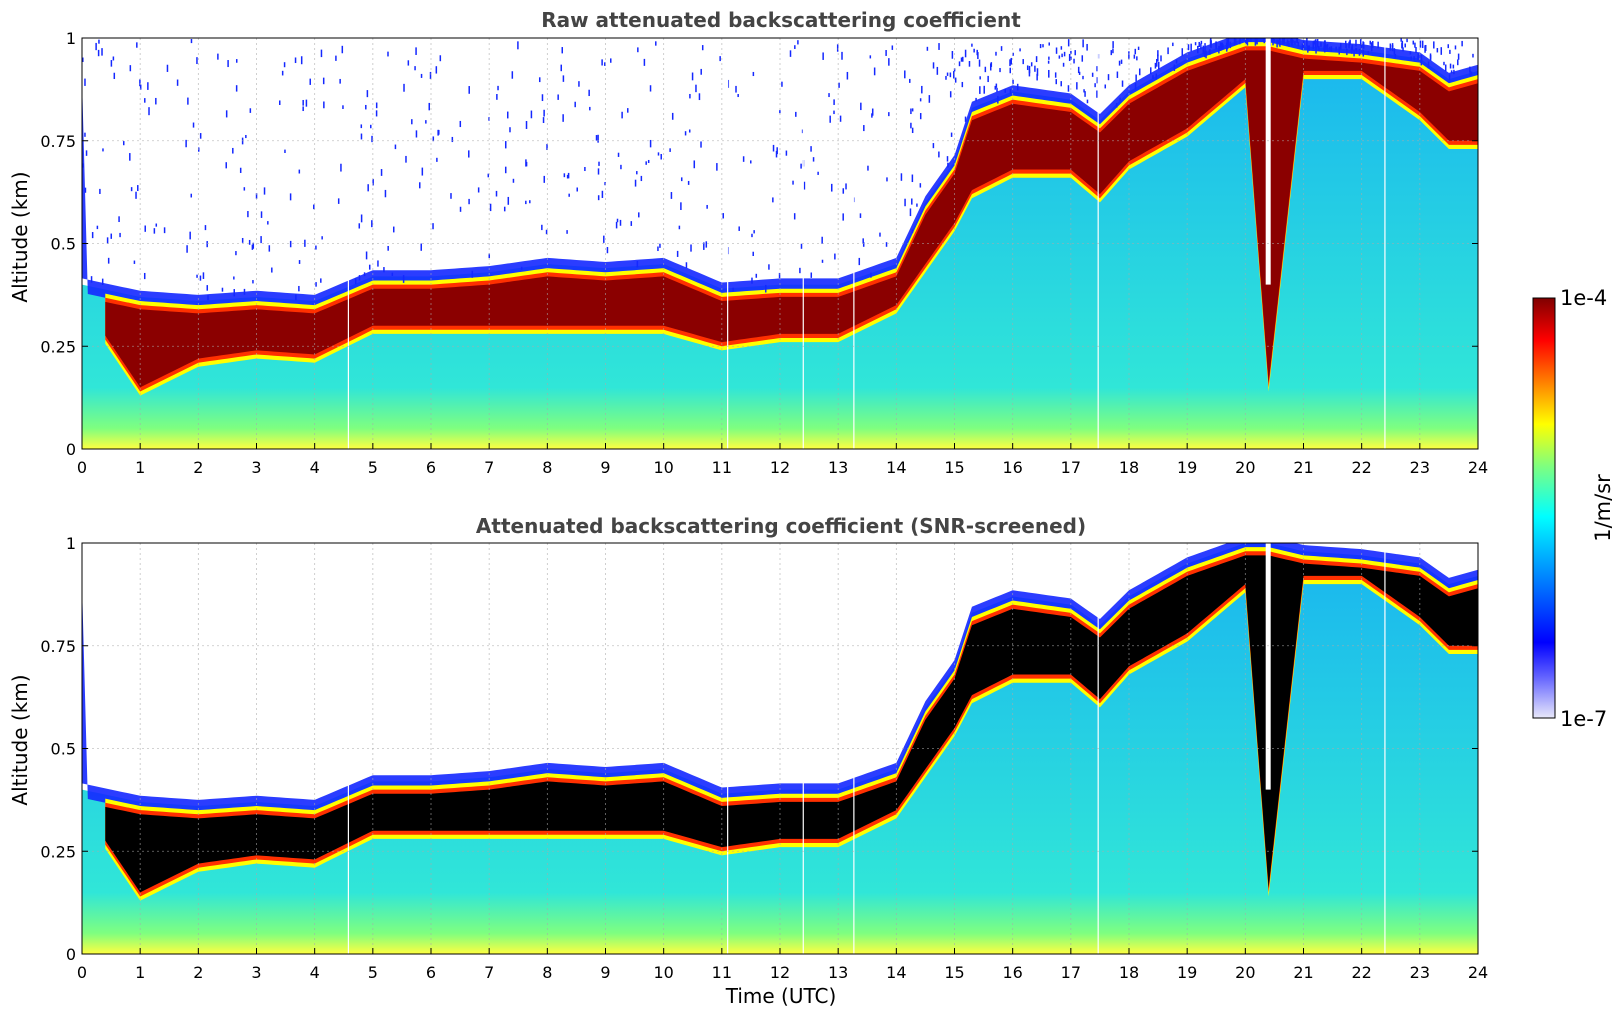 This screenshot has height=1020, width=1621. I want to click on x-tick-label: 16, so click(1012, 972).